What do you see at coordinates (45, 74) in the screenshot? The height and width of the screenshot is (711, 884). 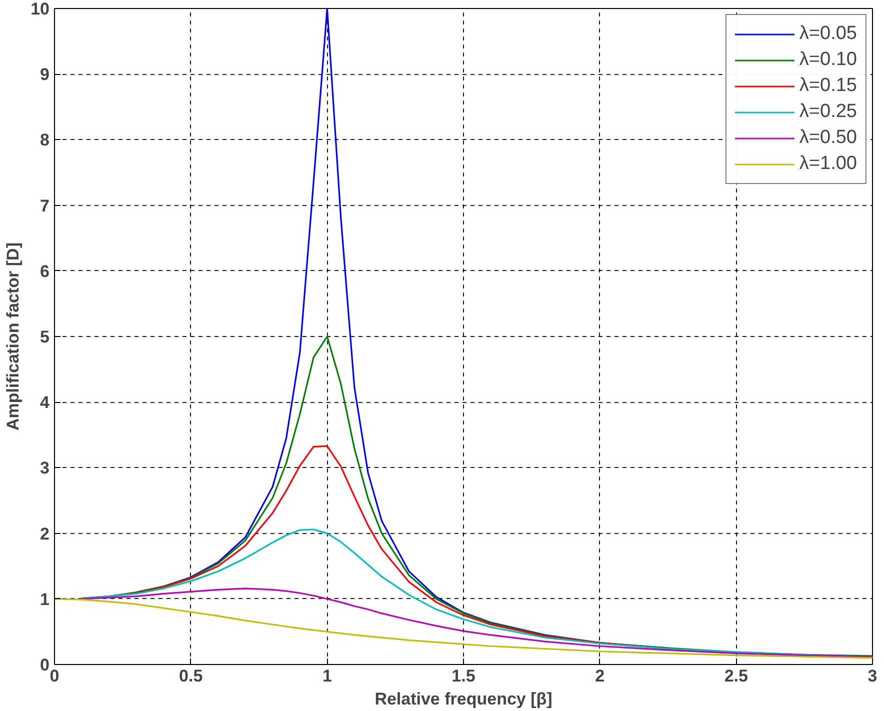 I see `y-tick-label: 9` at bounding box center [45, 74].